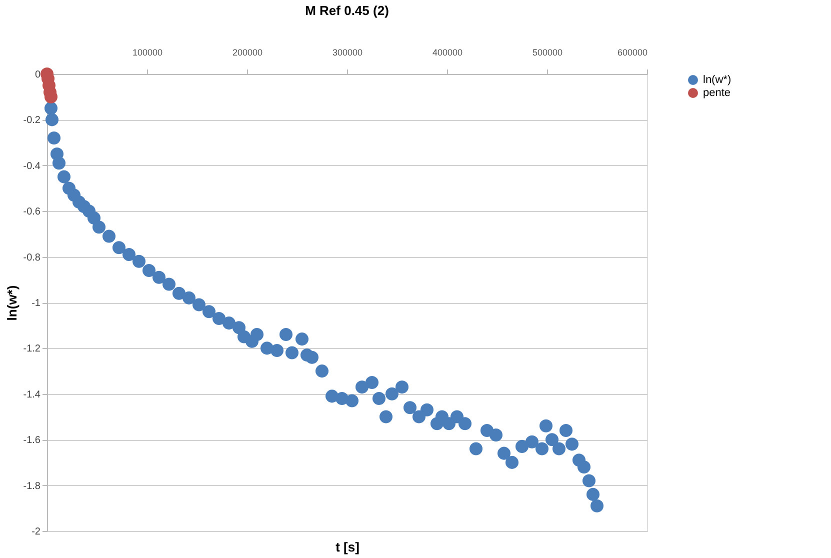 This screenshot has height=558, width=831. Describe the element at coordinates (247, 53) in the screenshot. I see `x-tick-label: 200000` at that location.